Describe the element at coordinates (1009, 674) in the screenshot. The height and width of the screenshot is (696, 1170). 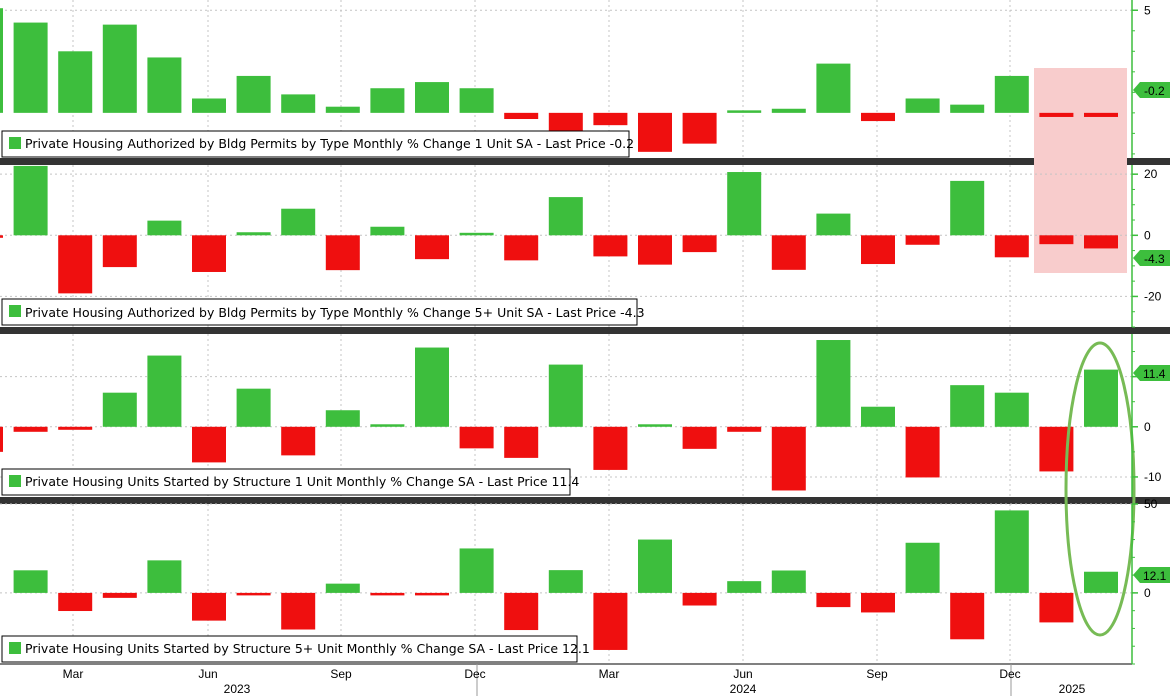
I see `month-label-dec-2024: Dec` at that location.